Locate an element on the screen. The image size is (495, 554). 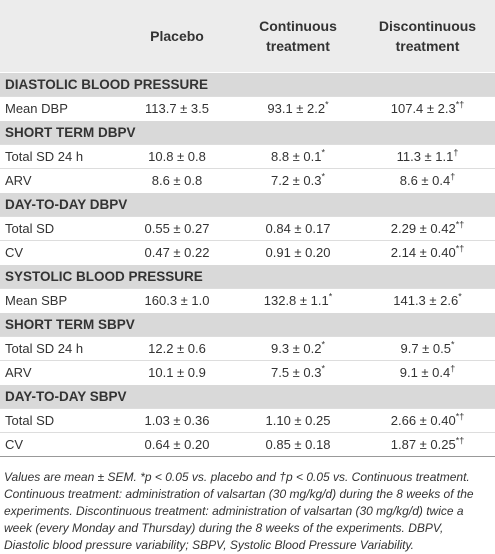
cell-value: 10.1 ± 0.9 is located at coordinates (177, 372).